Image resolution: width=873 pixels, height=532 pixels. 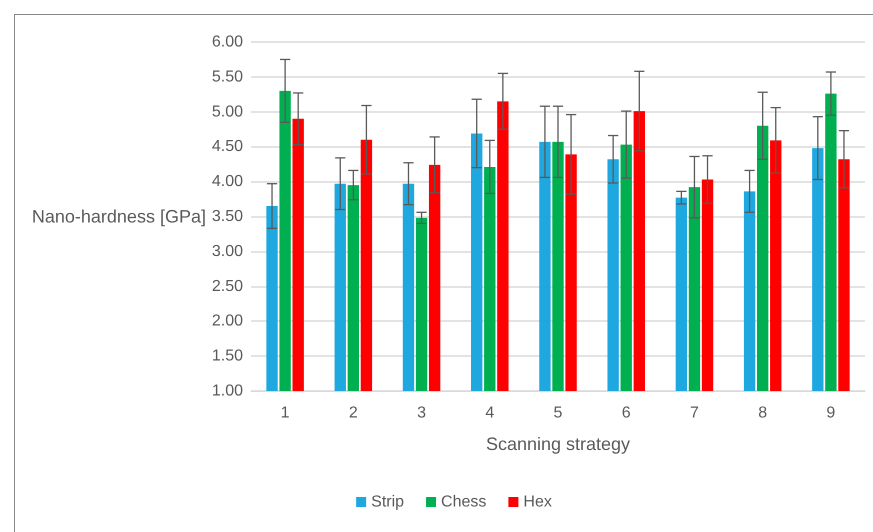 I want to click on x-tick-label: 7, so click(x=694, y=413).